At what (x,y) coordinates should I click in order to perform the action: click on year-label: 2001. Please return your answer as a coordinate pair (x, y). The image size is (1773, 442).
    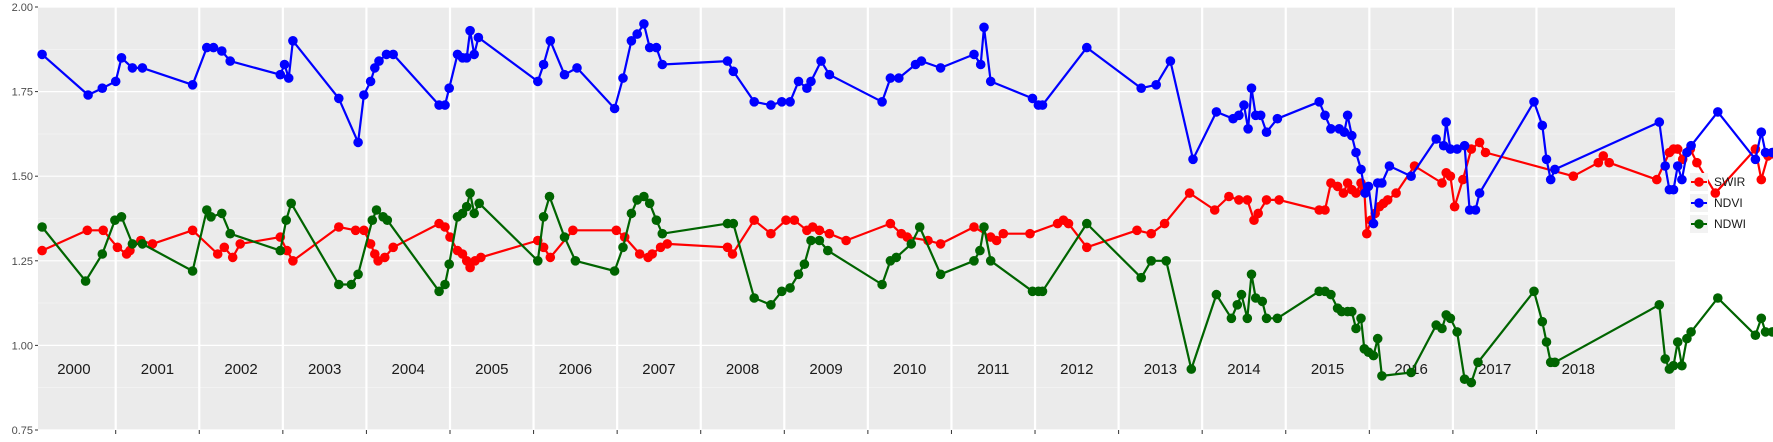
    Looking at the image, I should click on (157, 369).